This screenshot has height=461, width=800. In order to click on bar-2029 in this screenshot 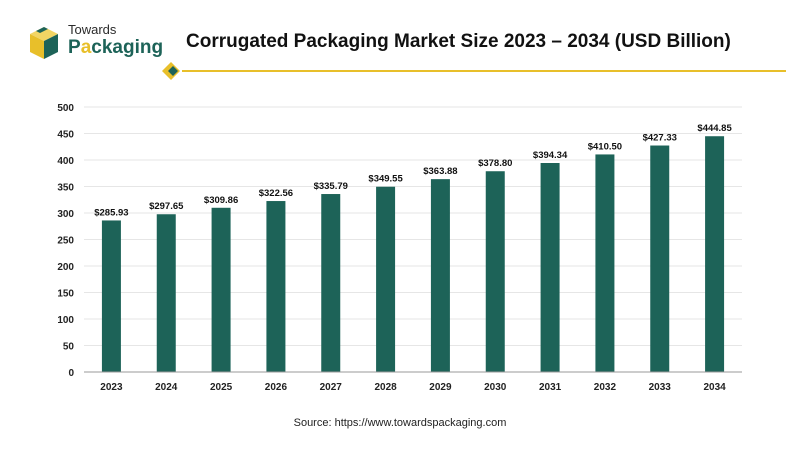, I will do `click(440, 275)`.